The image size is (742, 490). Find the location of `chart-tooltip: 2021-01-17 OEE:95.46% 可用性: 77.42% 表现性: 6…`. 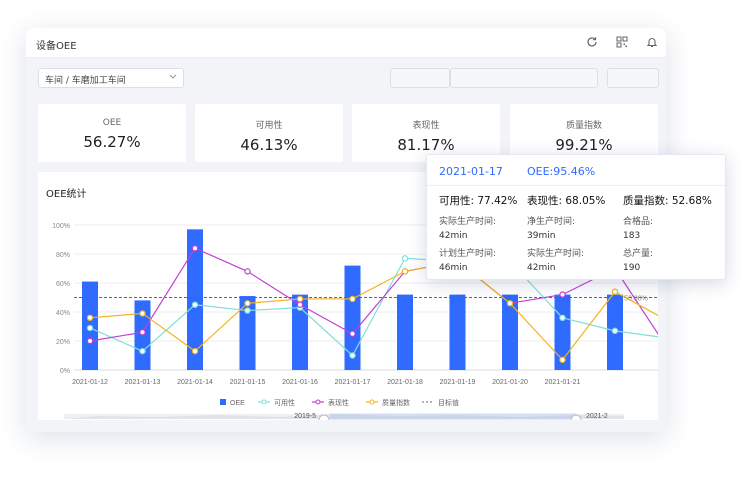

chart-tooltip: 2021-01-17 OEE:95.46% 可用性: 77.42% 表现性: 6… is located at coordinates (576, 217).